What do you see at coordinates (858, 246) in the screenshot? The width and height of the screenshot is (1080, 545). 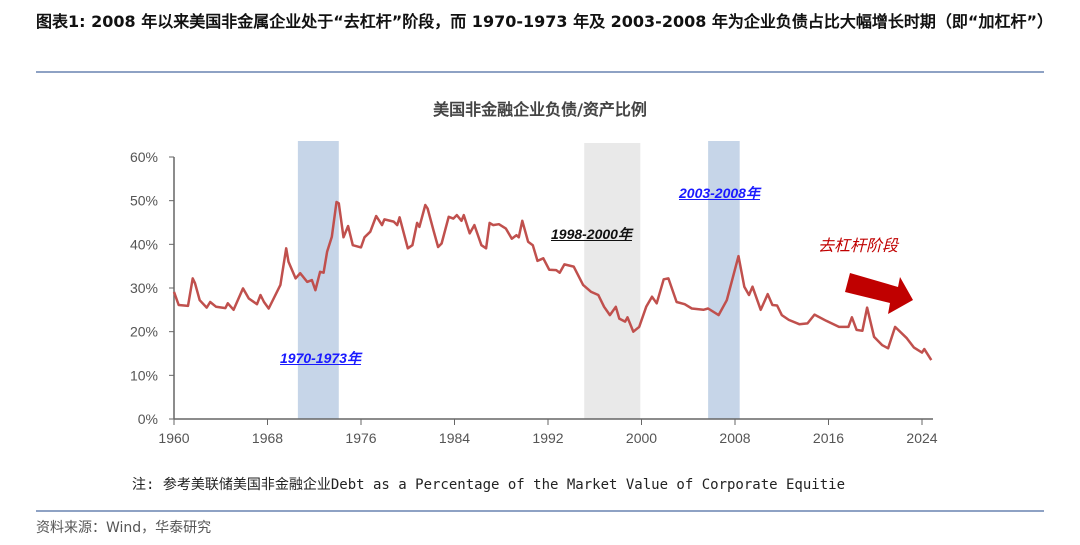 I see `annotation-deleveraging: 去杠杆阶段` at bounding box center [858, 246].